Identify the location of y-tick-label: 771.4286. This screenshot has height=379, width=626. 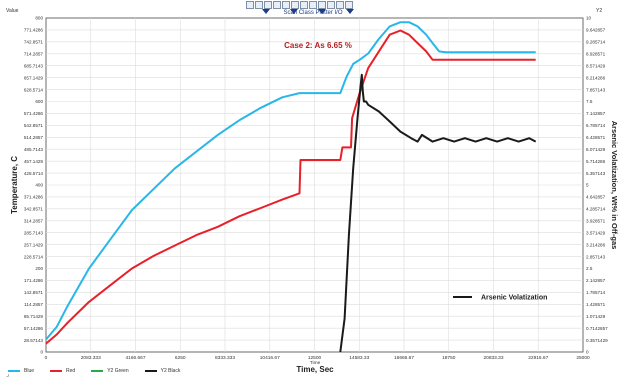
(34, 30).